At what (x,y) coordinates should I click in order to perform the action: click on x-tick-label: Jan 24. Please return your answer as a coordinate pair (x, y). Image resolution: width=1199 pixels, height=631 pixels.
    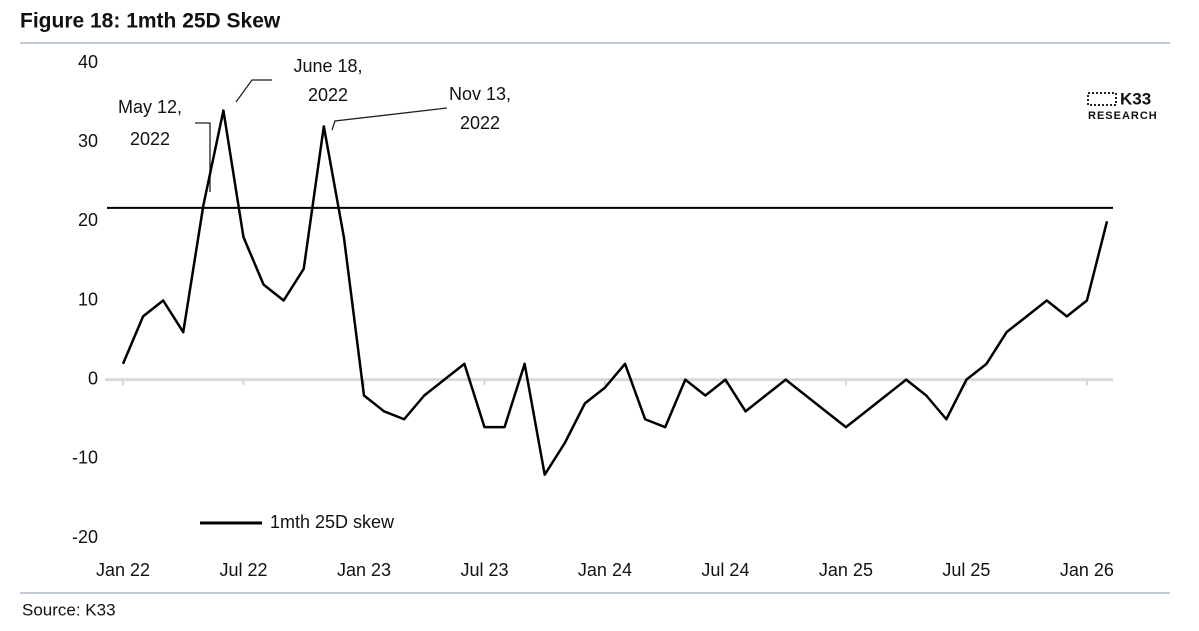
    Looking at the image, I should click on (605, 570).